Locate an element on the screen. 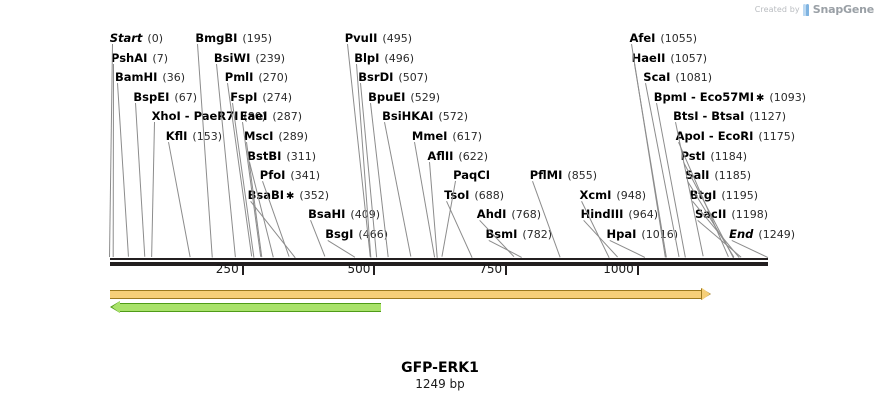 Image resolution: width=880 pixels, height=400 pixels. restriction-site-label: BamHI (36) is located at coordinates (150, 77).